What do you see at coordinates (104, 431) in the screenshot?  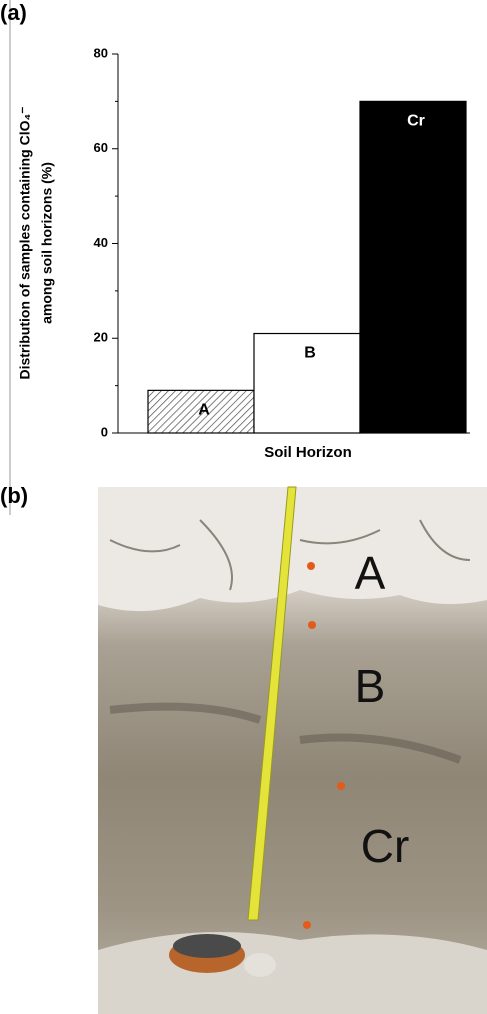 I see `y-tick-label: 0` at bounding box center [104, 431].